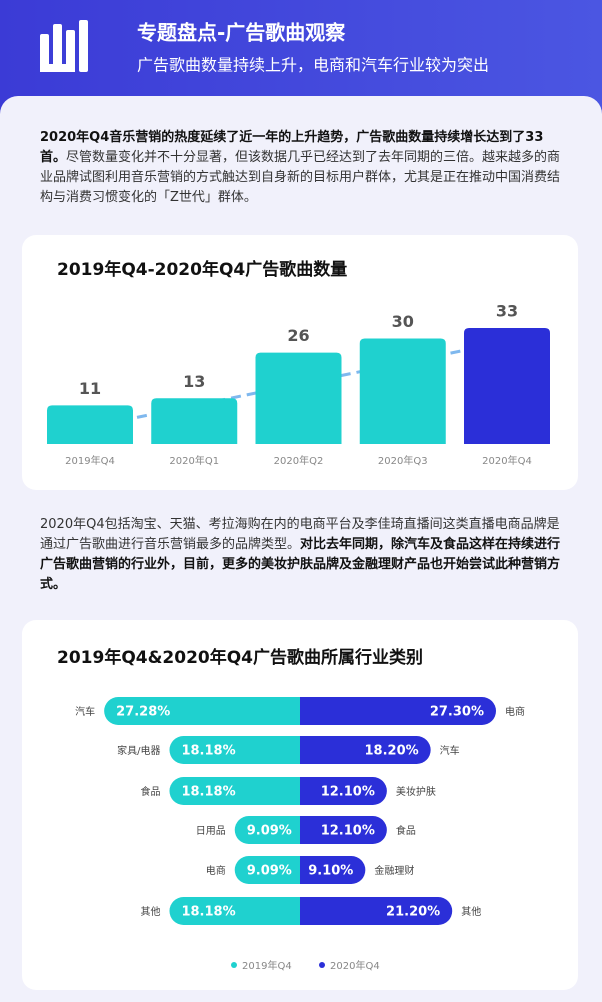 This screenshot has width=602, height=1002. Describe the element at coordinates (313, 65) in the screenshot. I see `page-subtitle: 广告歌曲数量持续上升，电商和汽车行业较为突出` at that location.